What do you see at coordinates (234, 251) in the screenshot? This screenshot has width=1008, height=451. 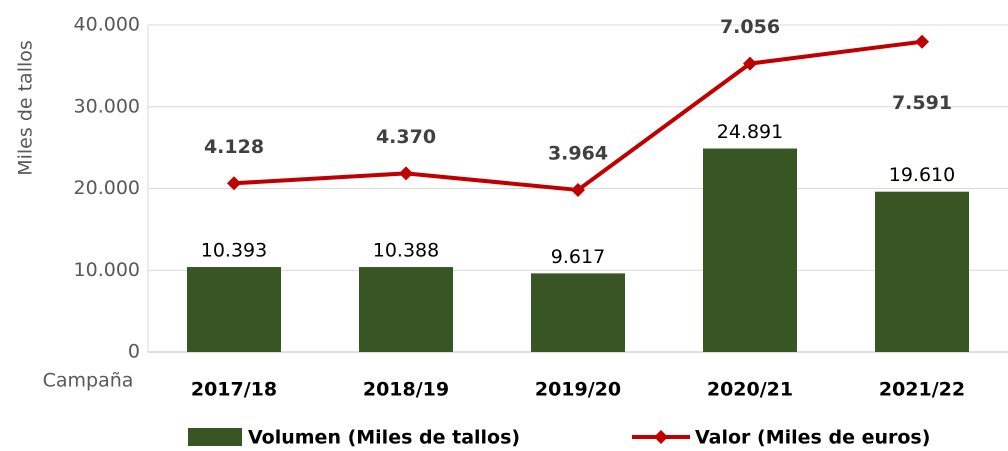 I see `bar-value-label: 10.393` at bounding box center [234, 251].